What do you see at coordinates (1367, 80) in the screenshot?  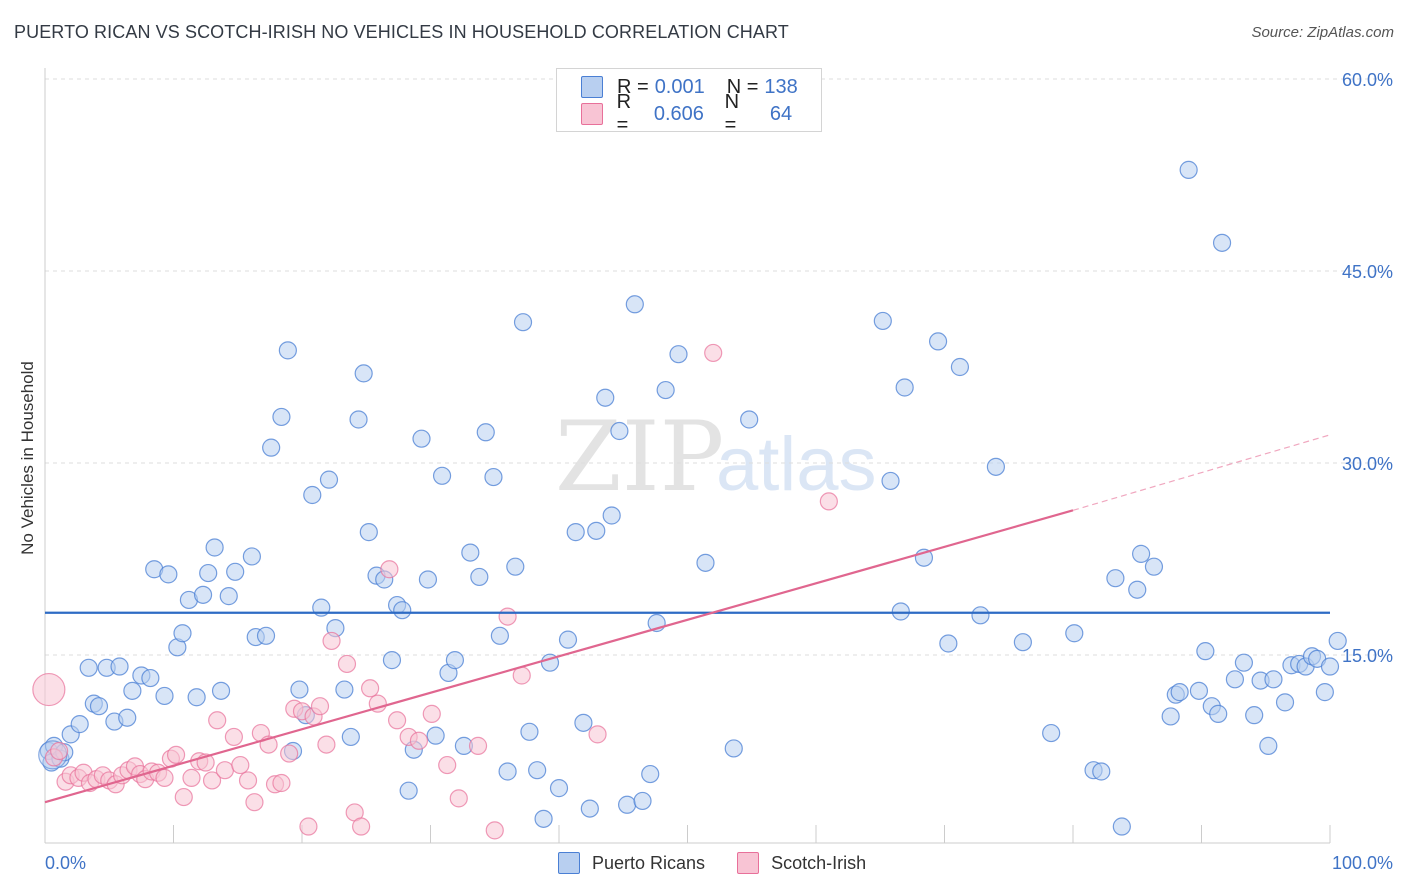 I see `y-tick-label: 60.0%` at bounding box center [1367, 80].